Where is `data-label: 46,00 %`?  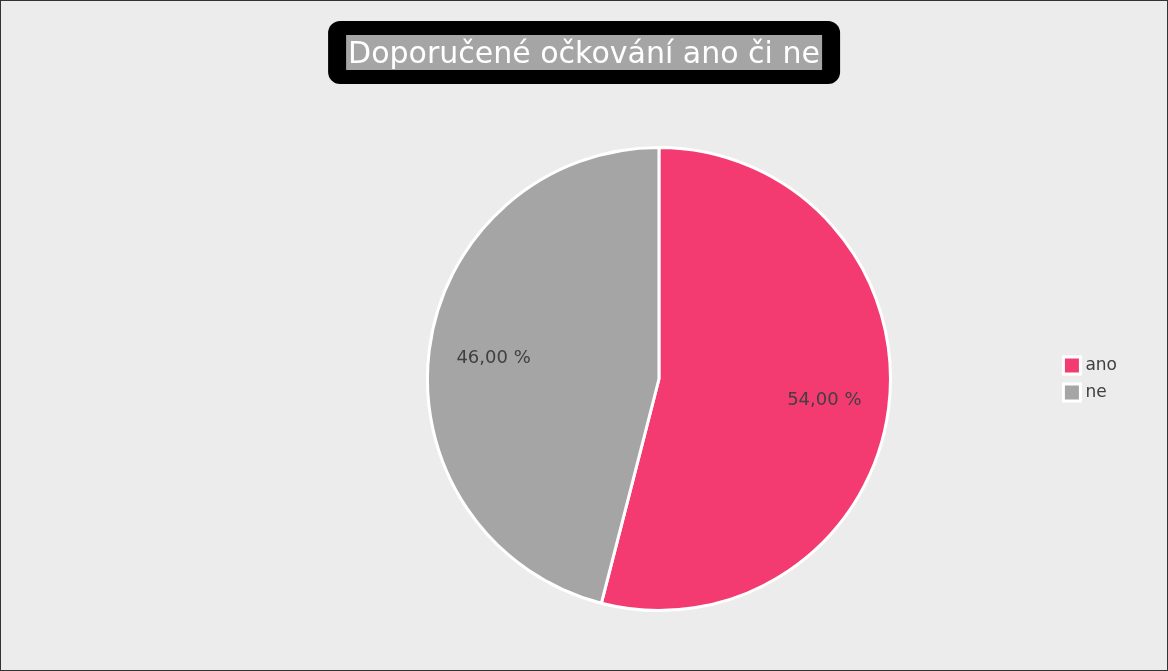 data-label: 46,00 % is located at coordinates (493, 356).